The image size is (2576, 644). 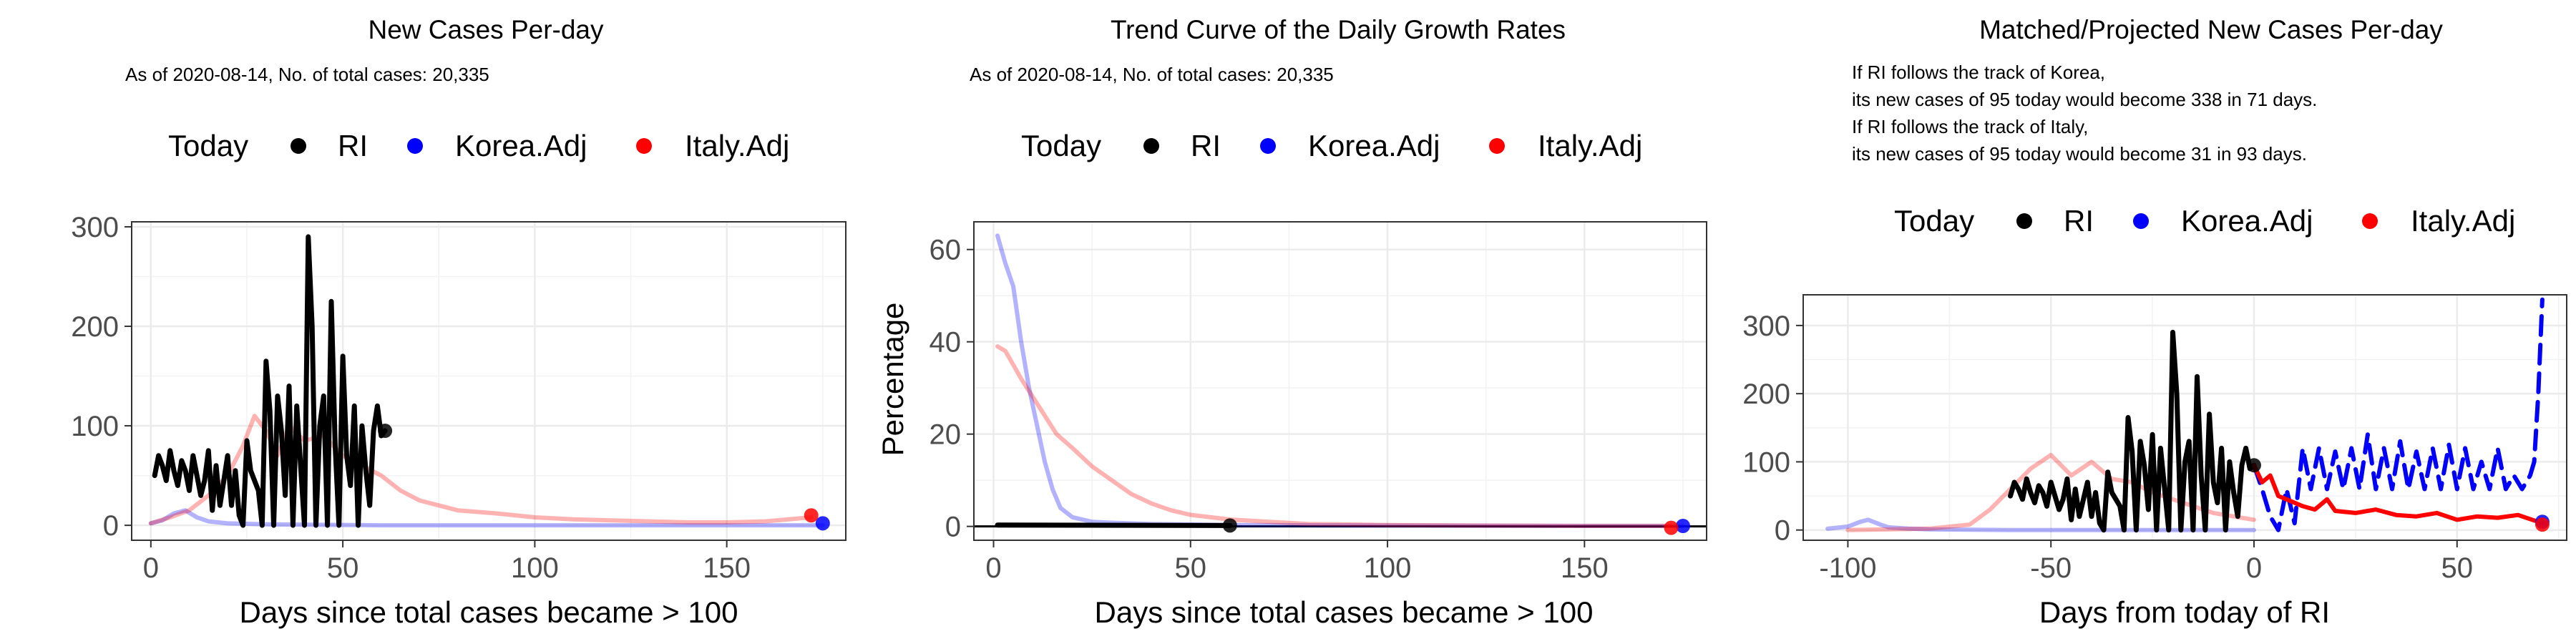 I want to click on panel-2-title: Trend Curve of the Daily Growth Rates, so click(x=1338, y=29).